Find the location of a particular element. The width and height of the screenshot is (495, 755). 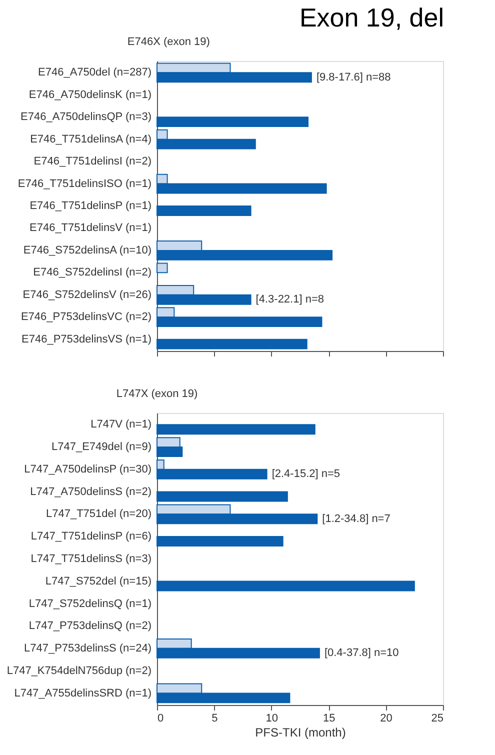

x-tick-label: 20 is located at coordinates (386, 718).